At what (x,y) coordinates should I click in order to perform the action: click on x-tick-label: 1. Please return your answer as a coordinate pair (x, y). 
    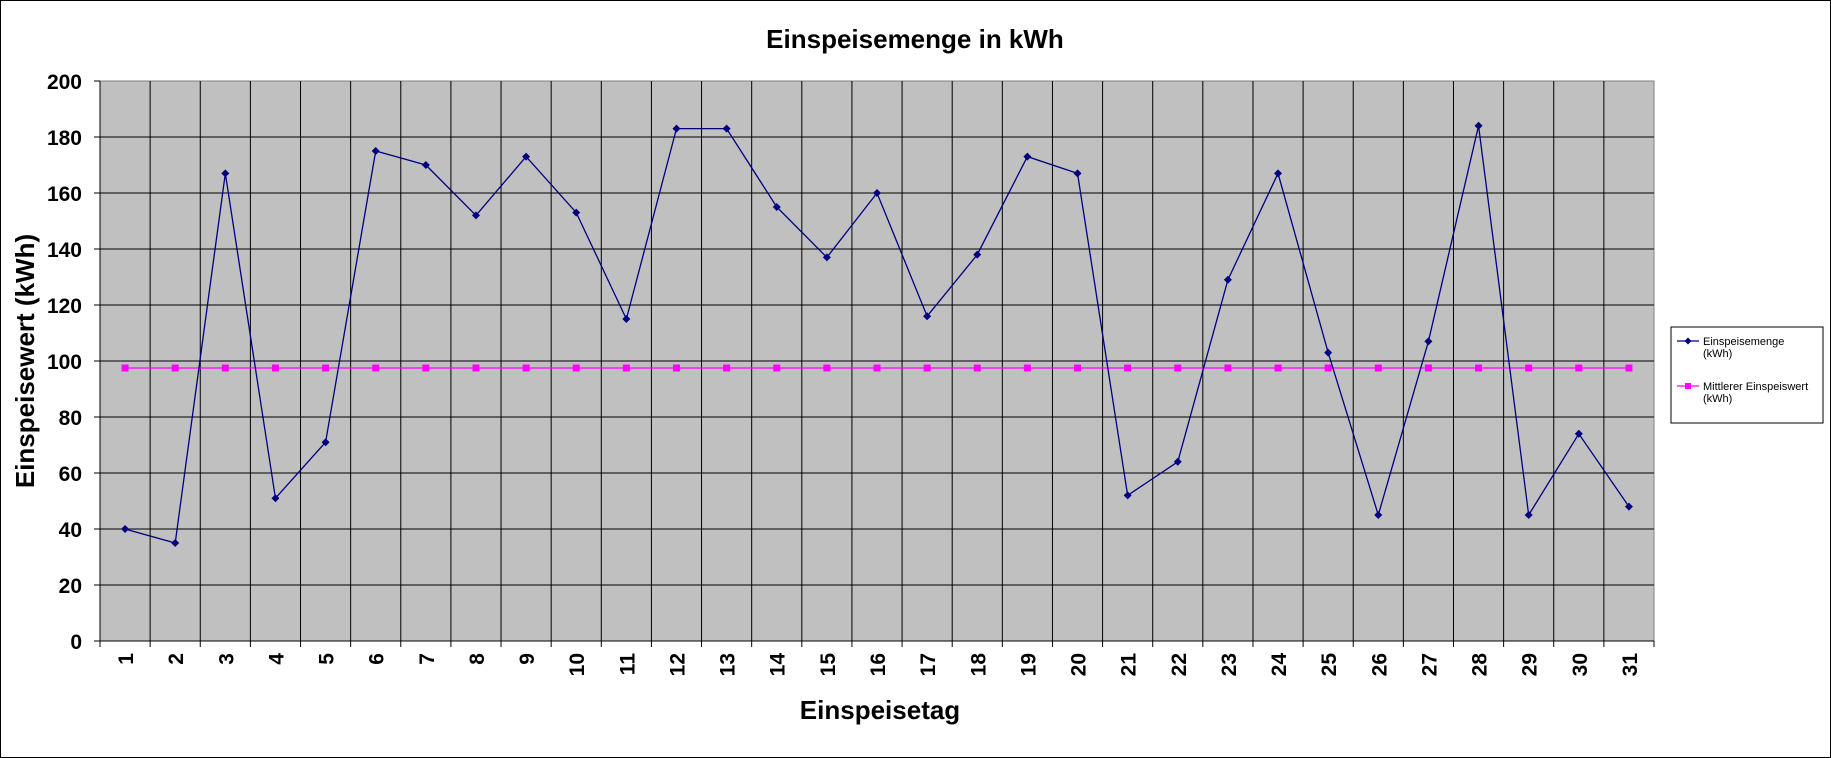
    Looking at the image, I should click on (126, 659).